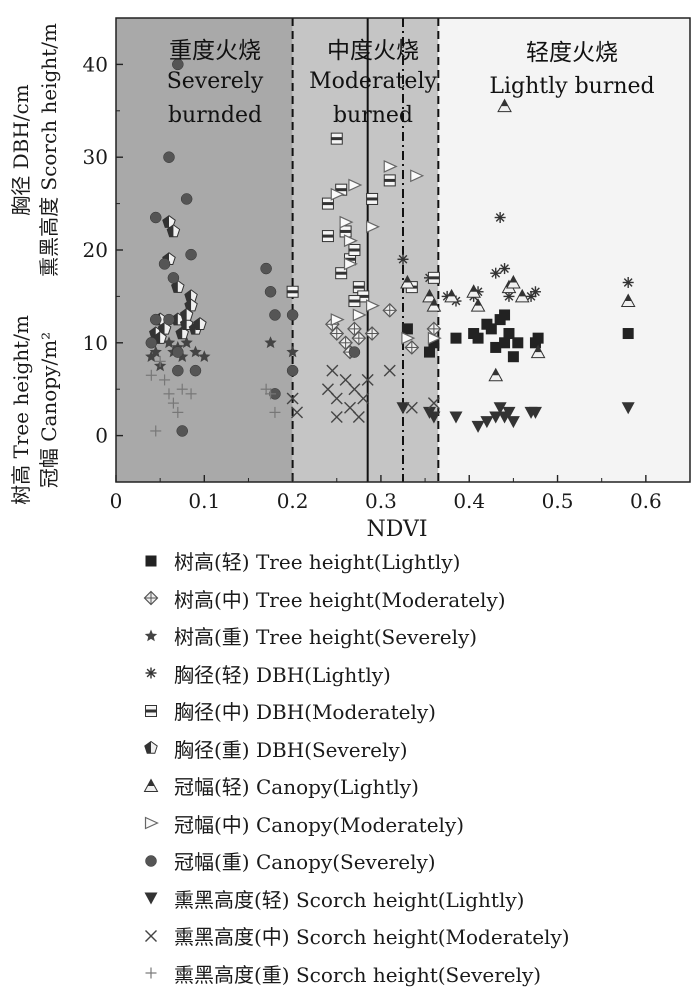 Image resolution: width=700 pixels, height=992 pixels. I want to click on legend-label: 树高(重) Tree height(Severely), so click(326, 637).